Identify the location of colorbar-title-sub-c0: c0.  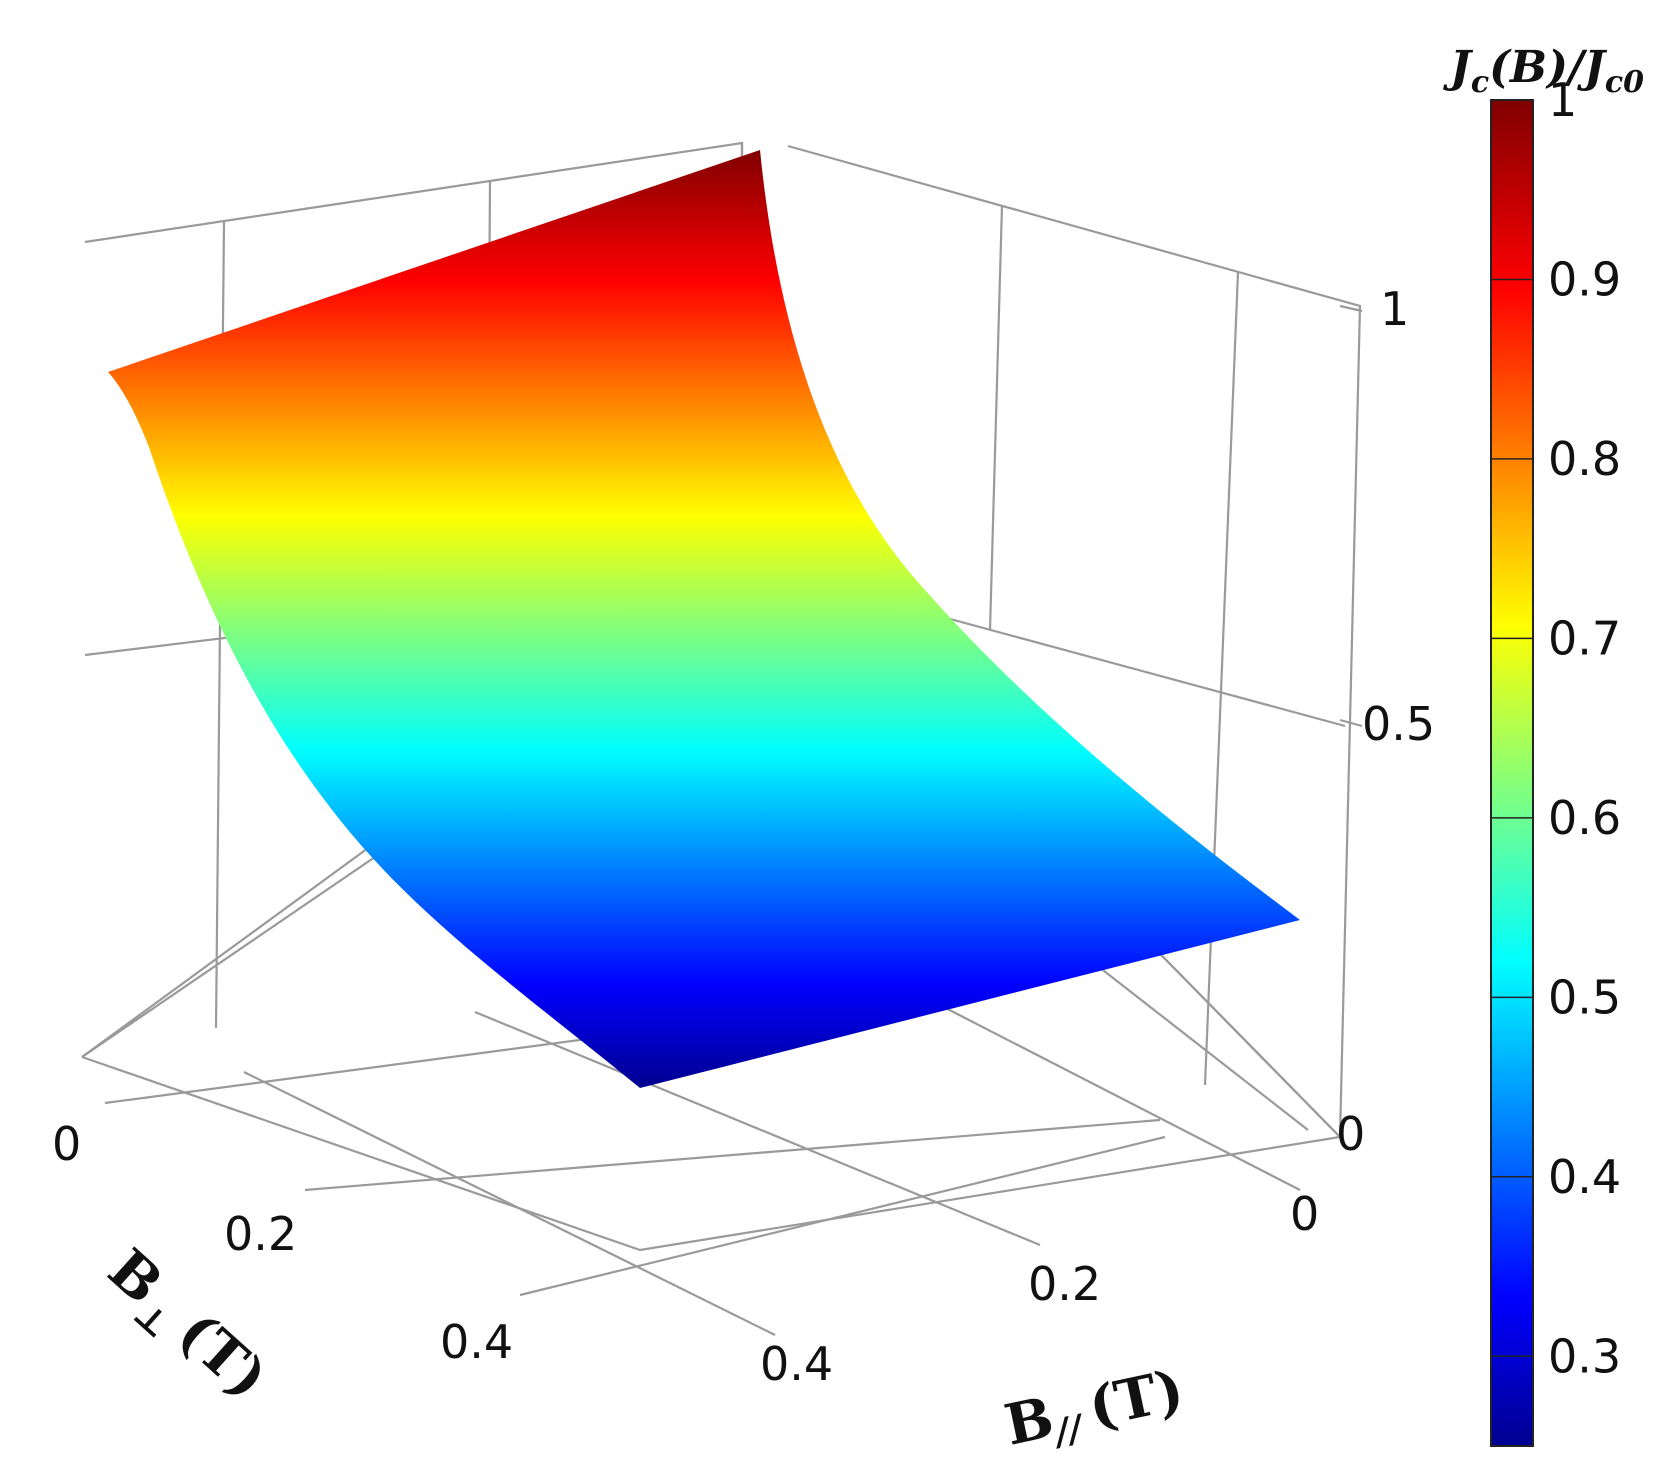
(1624, 82).